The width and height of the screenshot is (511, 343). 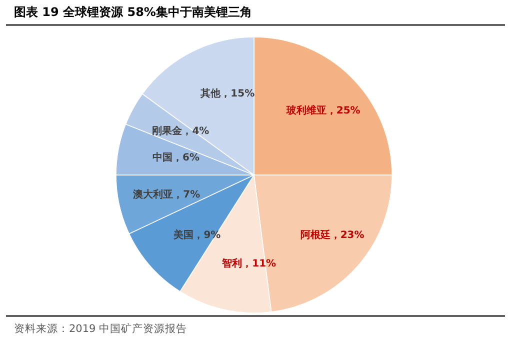 I want to click on chart-title: 图表 19 全球锂资源 58%集中于南美锂三角, so click(x=133, y=12).